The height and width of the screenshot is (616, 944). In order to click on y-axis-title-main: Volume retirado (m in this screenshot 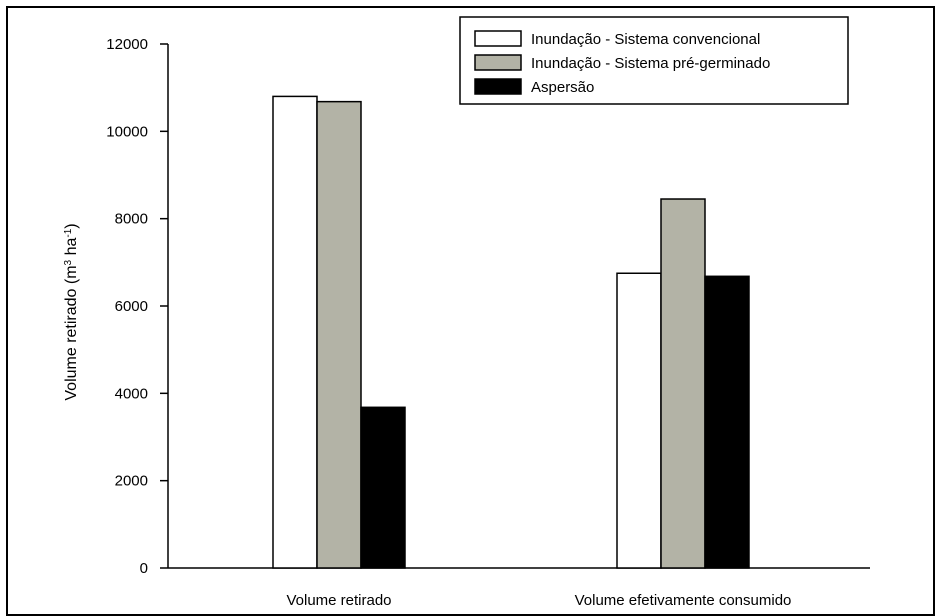, I will do `click(71, 332)`.